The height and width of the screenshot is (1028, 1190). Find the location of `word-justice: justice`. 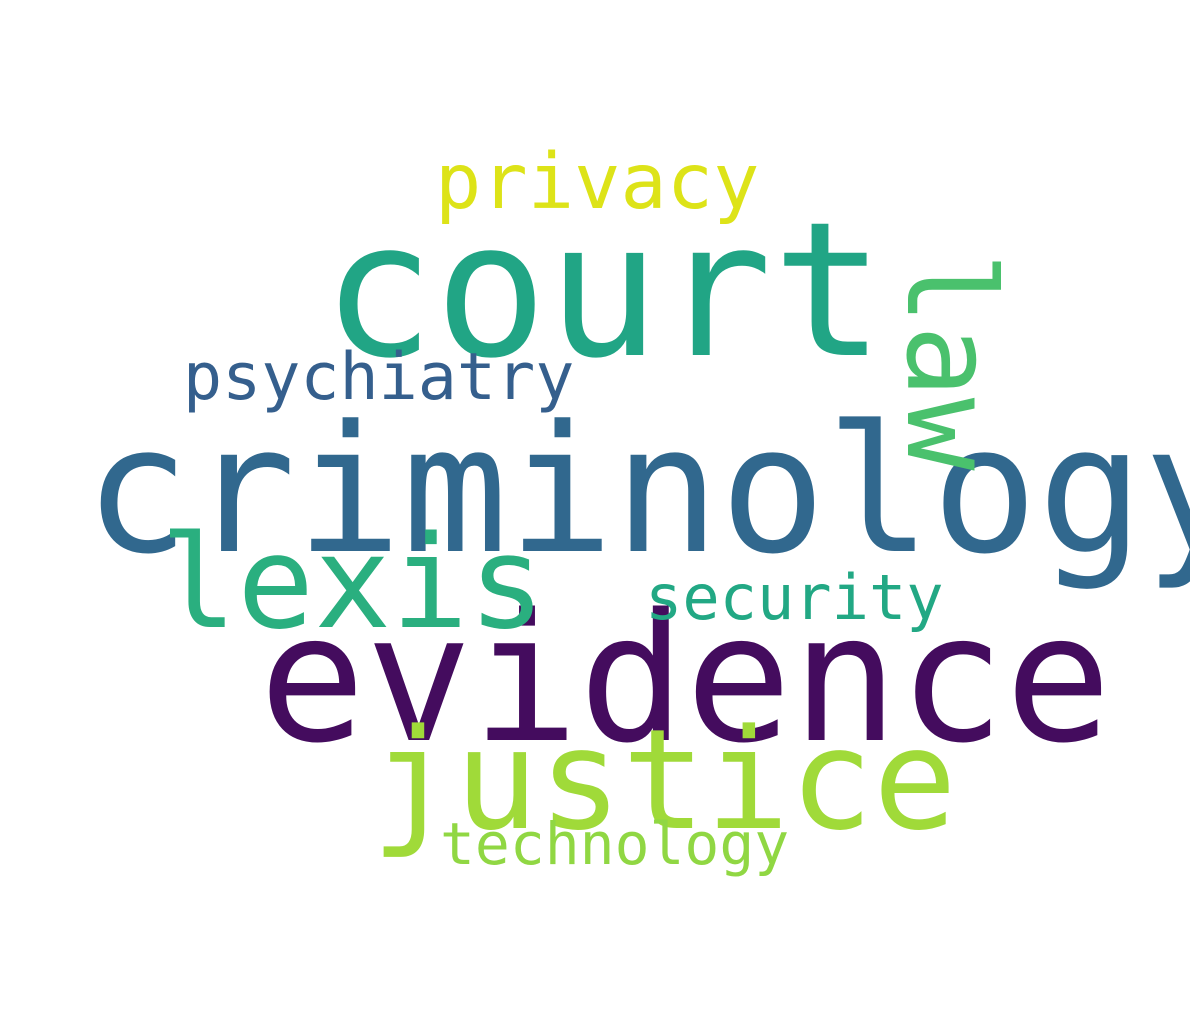

word-justice: justice is located at coordinates (664, 780).